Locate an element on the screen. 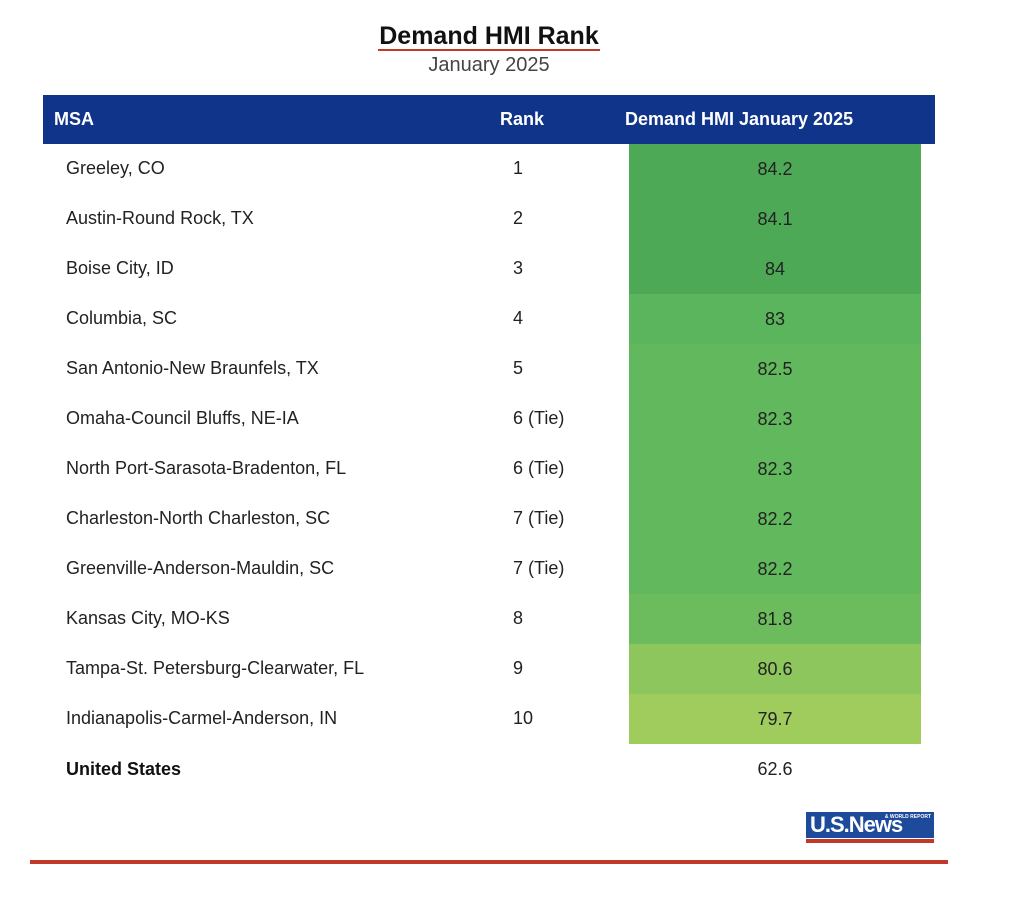 The image size is (1024, 898). row-msa: Austin-Round Rock, TX is located at coordinates (160, 218).